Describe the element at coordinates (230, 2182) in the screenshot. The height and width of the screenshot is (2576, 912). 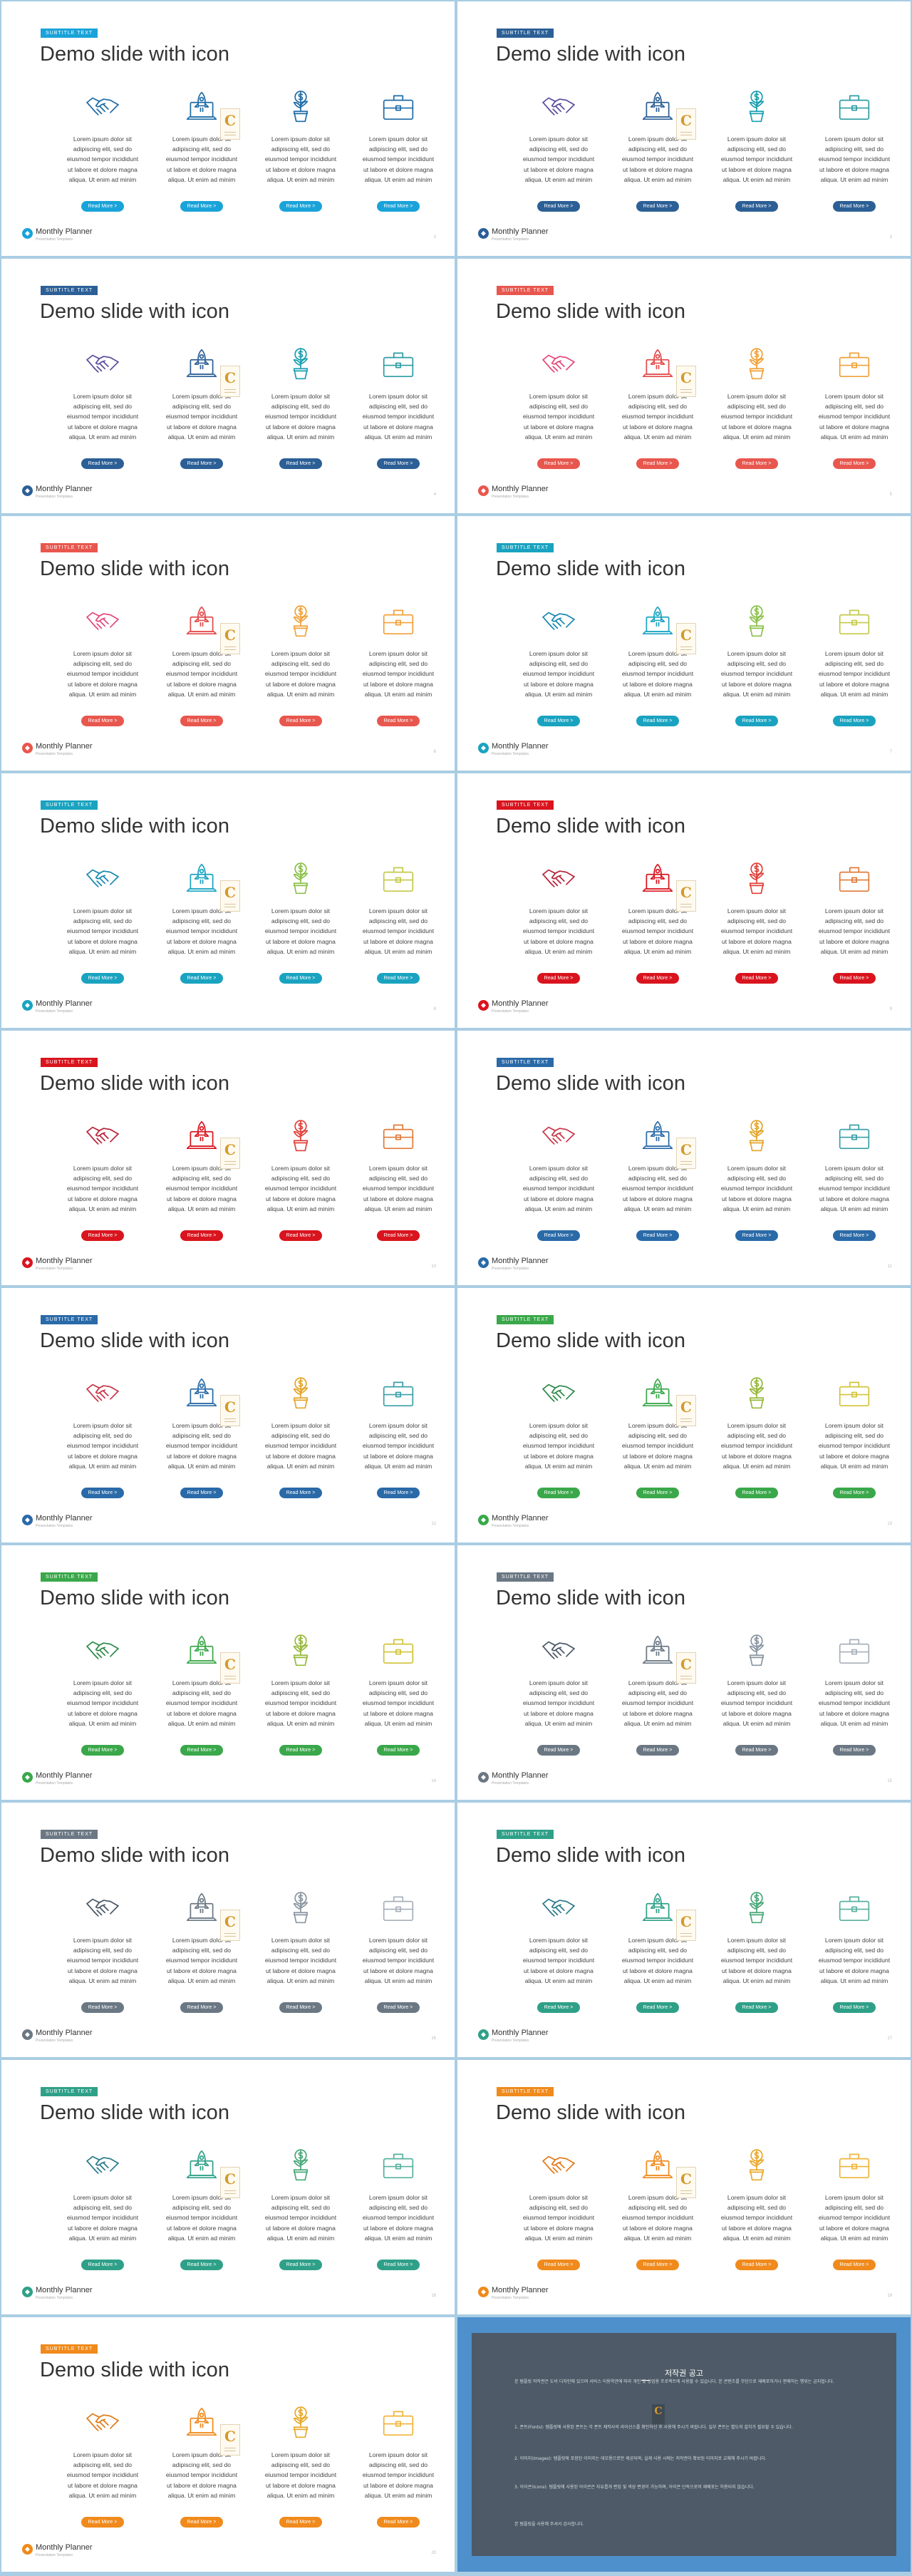
I see `stamp-logo: C` at that location.